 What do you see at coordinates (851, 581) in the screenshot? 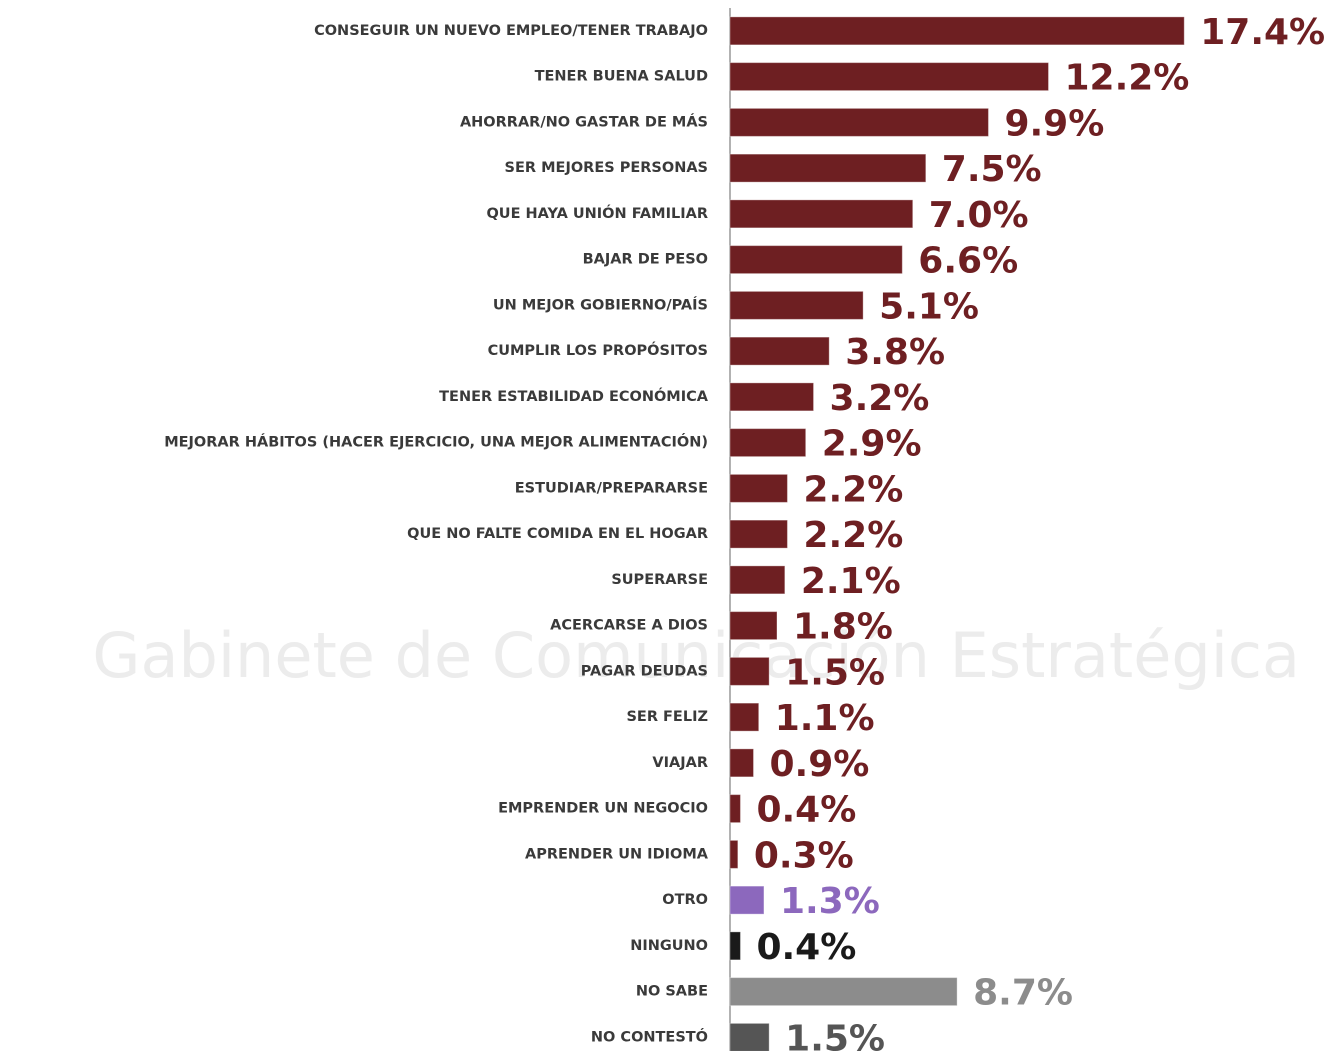
I see `value-label: 2.1%` at bounding box center [851, 581].